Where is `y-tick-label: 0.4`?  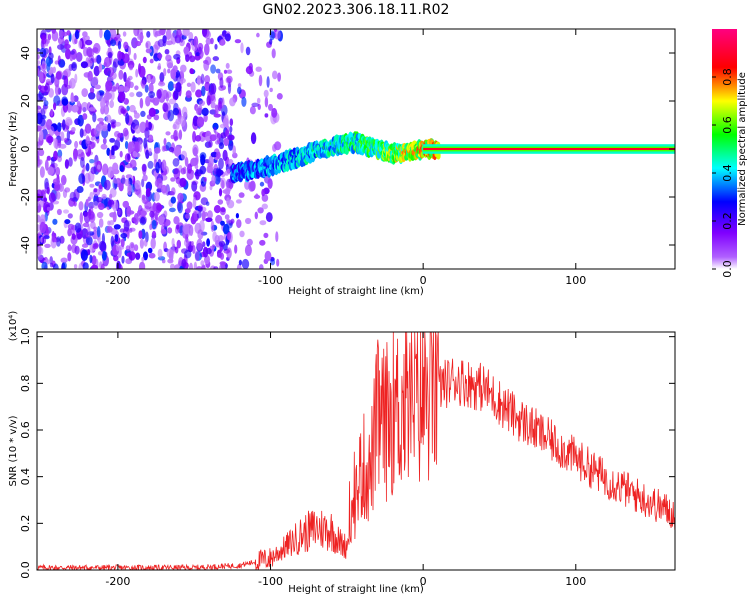
y-tick-label: 0.4 is located at coordinates (25, 477).